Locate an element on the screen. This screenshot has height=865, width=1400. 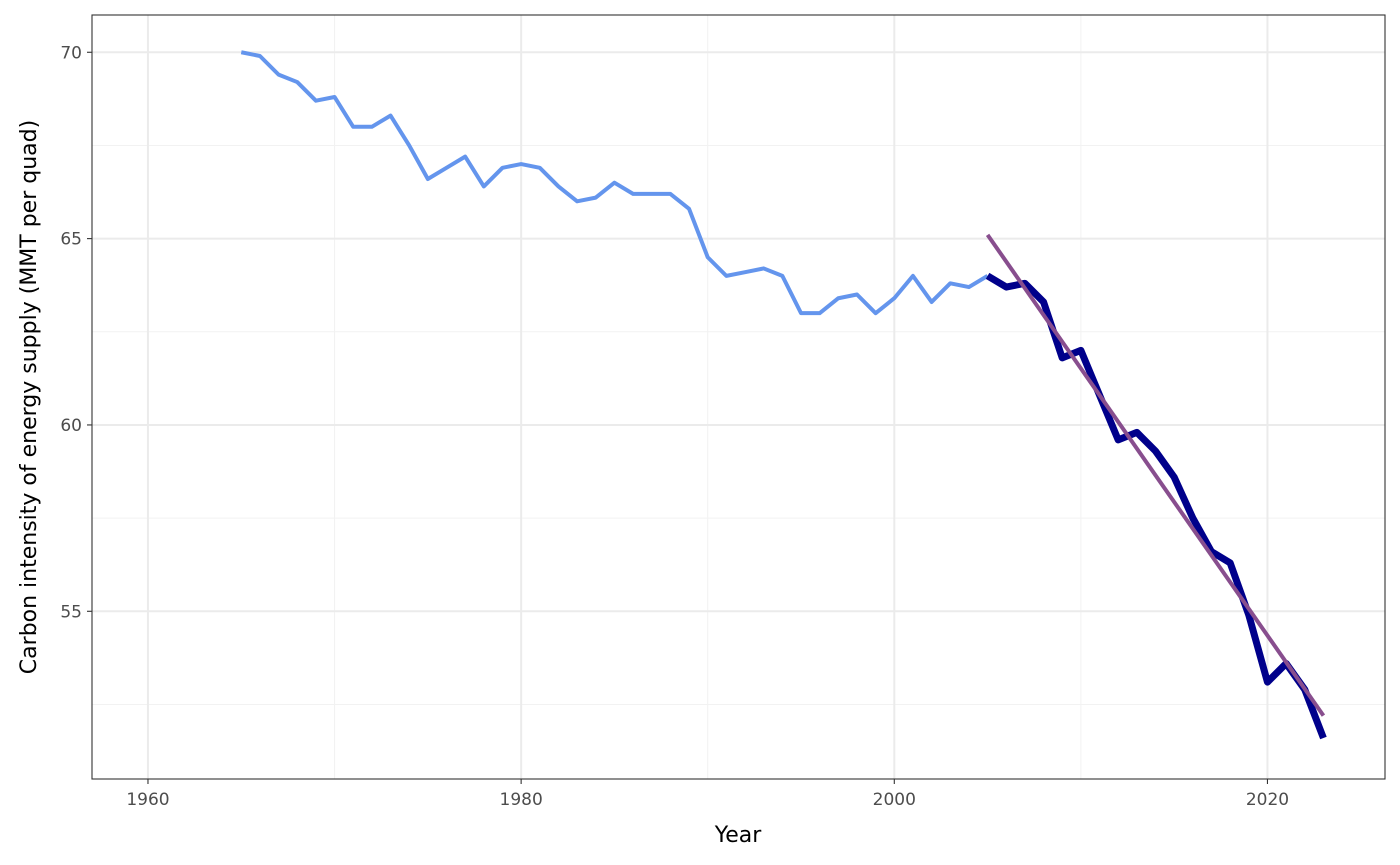
series-line-trend is located at coordinates (1155, 475).